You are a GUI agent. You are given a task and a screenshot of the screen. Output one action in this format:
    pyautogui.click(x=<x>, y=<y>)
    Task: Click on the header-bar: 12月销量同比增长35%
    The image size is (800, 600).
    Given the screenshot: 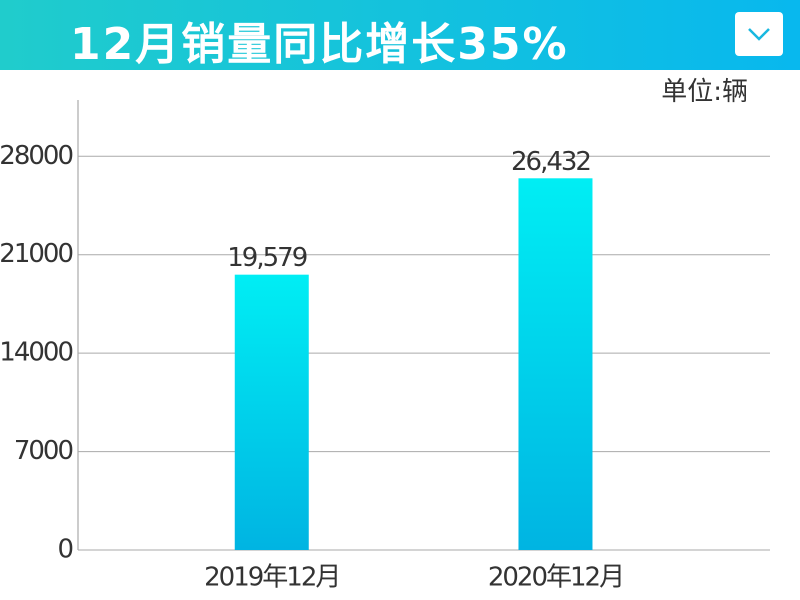 What is the action you would take?
    pyautogui.click(x=400, y=35)
    